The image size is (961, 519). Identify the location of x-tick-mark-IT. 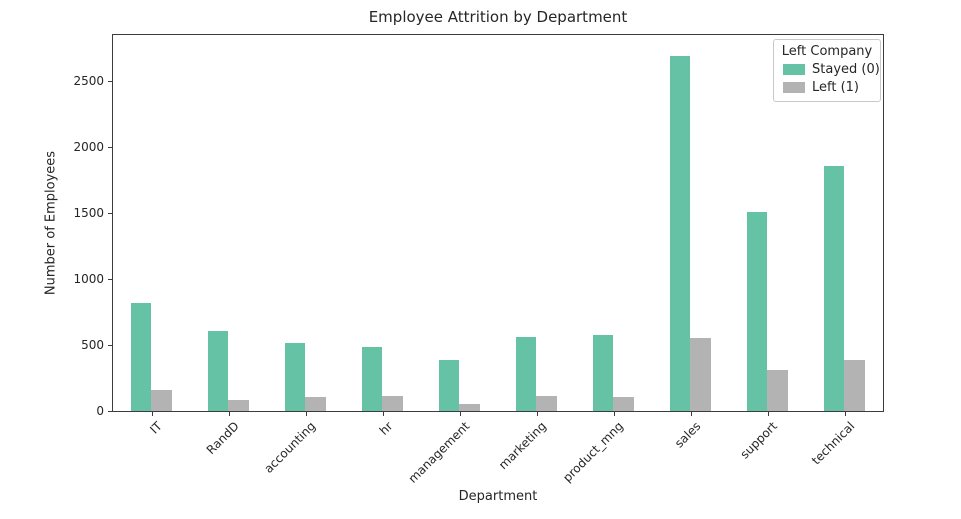
(152, 414).